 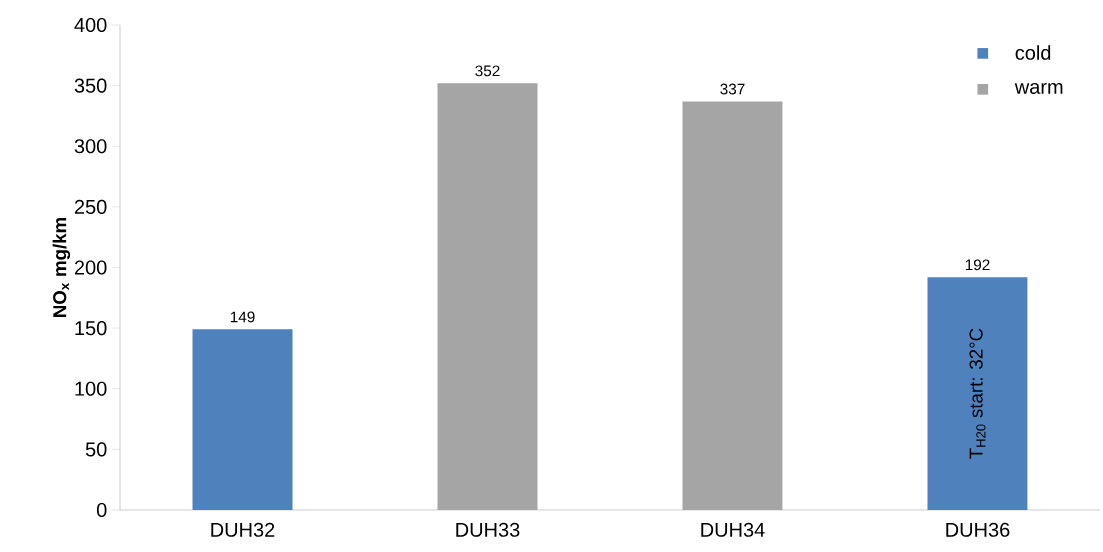 What do you see at coordinates (90, 206) in the screenshot?
I see `y-tick-label: 250` at bounding box center [90, 206].